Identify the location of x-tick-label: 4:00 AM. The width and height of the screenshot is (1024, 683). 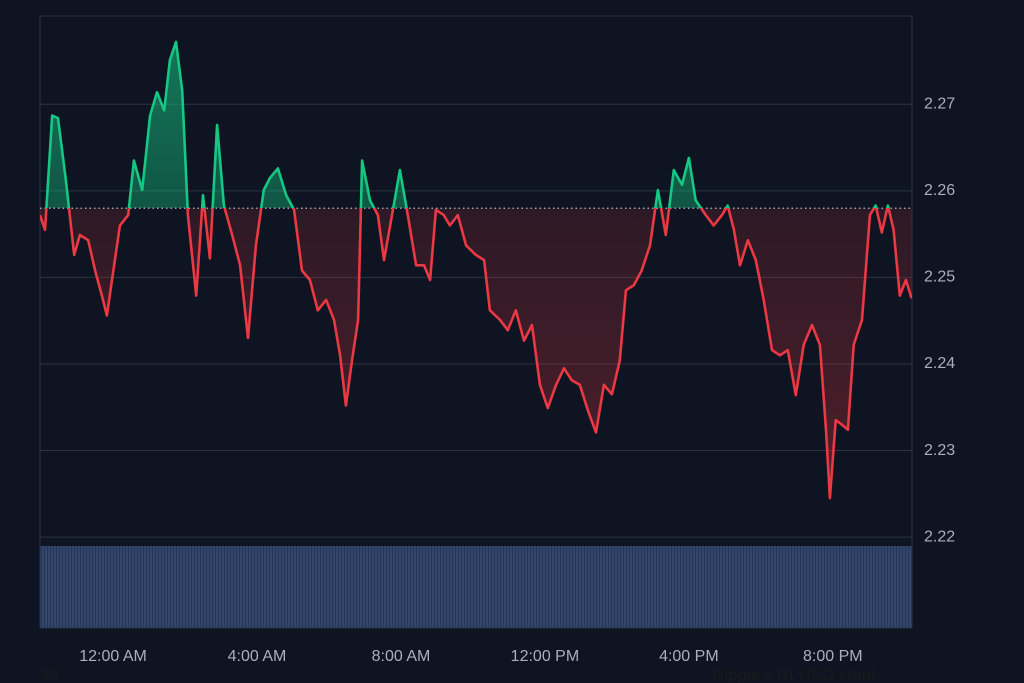
(257, 656).